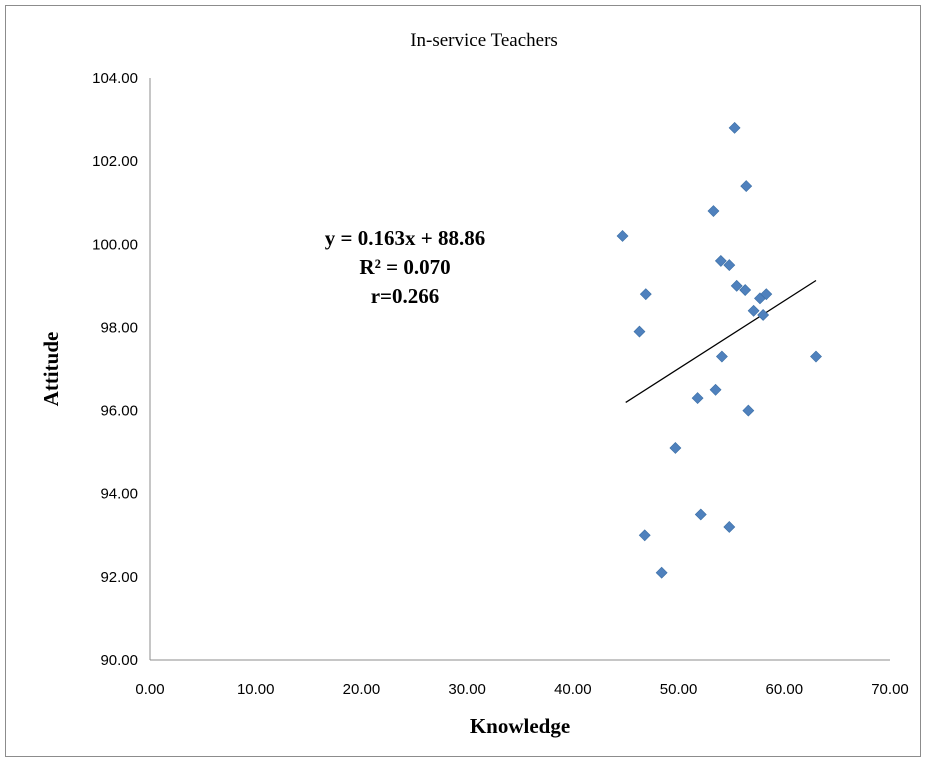 This screenshot has width=928, height=762. Describe the element at coordinates (362, 689) in the screenshot. I see `x-tick-label: 20.00` at that location.